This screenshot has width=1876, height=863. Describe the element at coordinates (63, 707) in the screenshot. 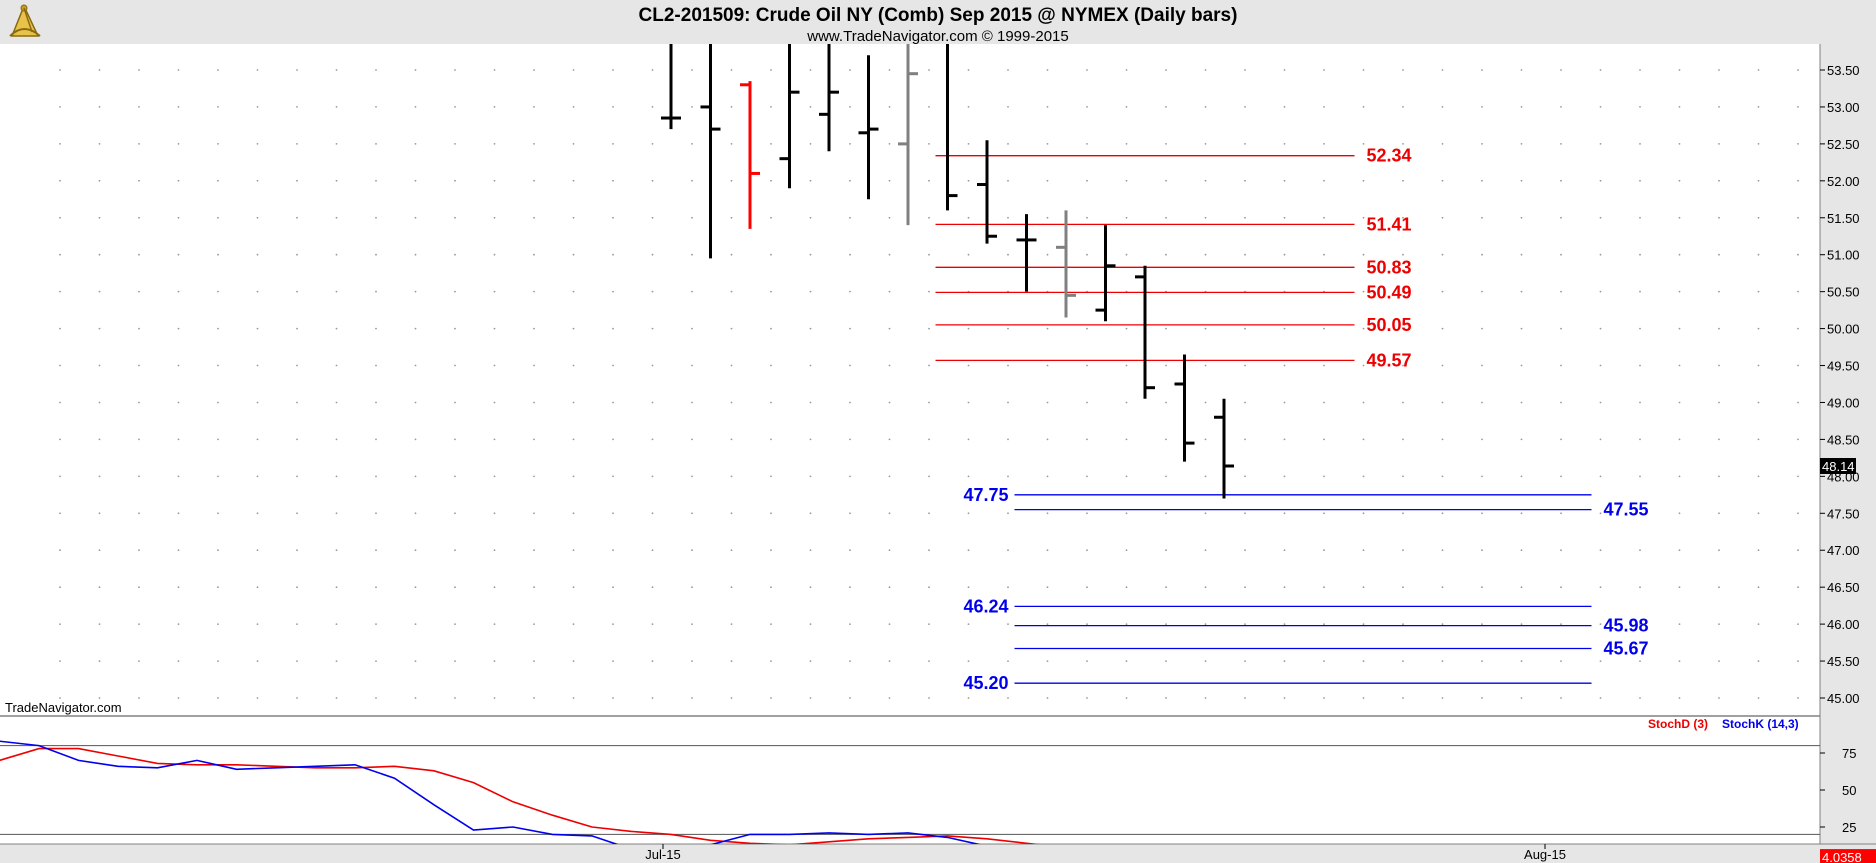

I see `watermark: TradeNavigator.com` at that location.